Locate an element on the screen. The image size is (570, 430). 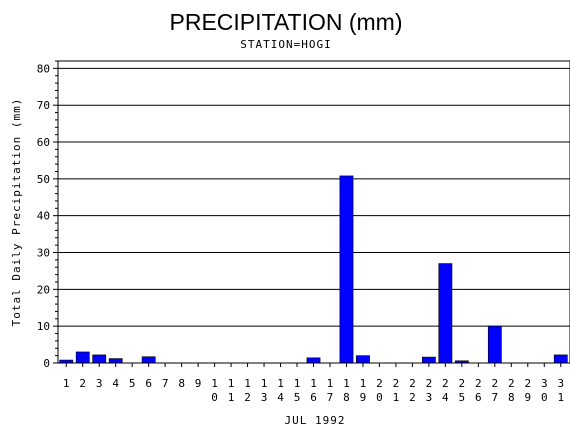
x-axis-label: JUL 1992 is located at coordinates (315, 420).